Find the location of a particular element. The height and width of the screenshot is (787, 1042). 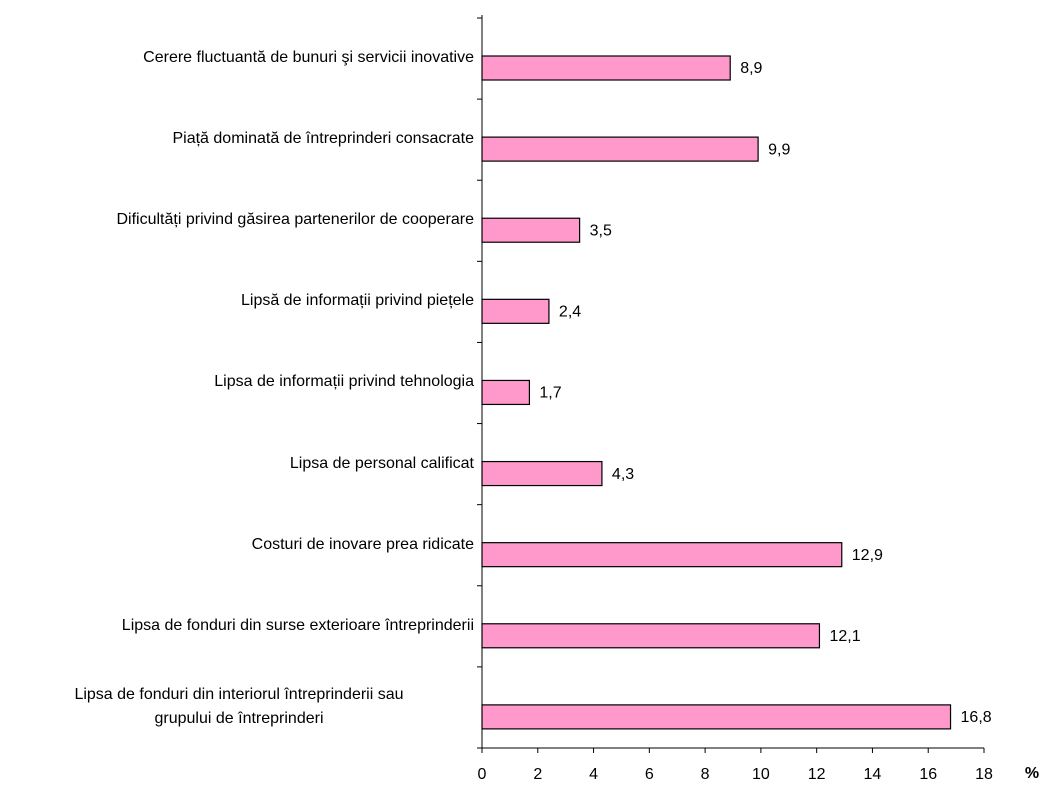

y-tick-label: Lipsă de informații privind piețele is located at coordinates (357, 301).